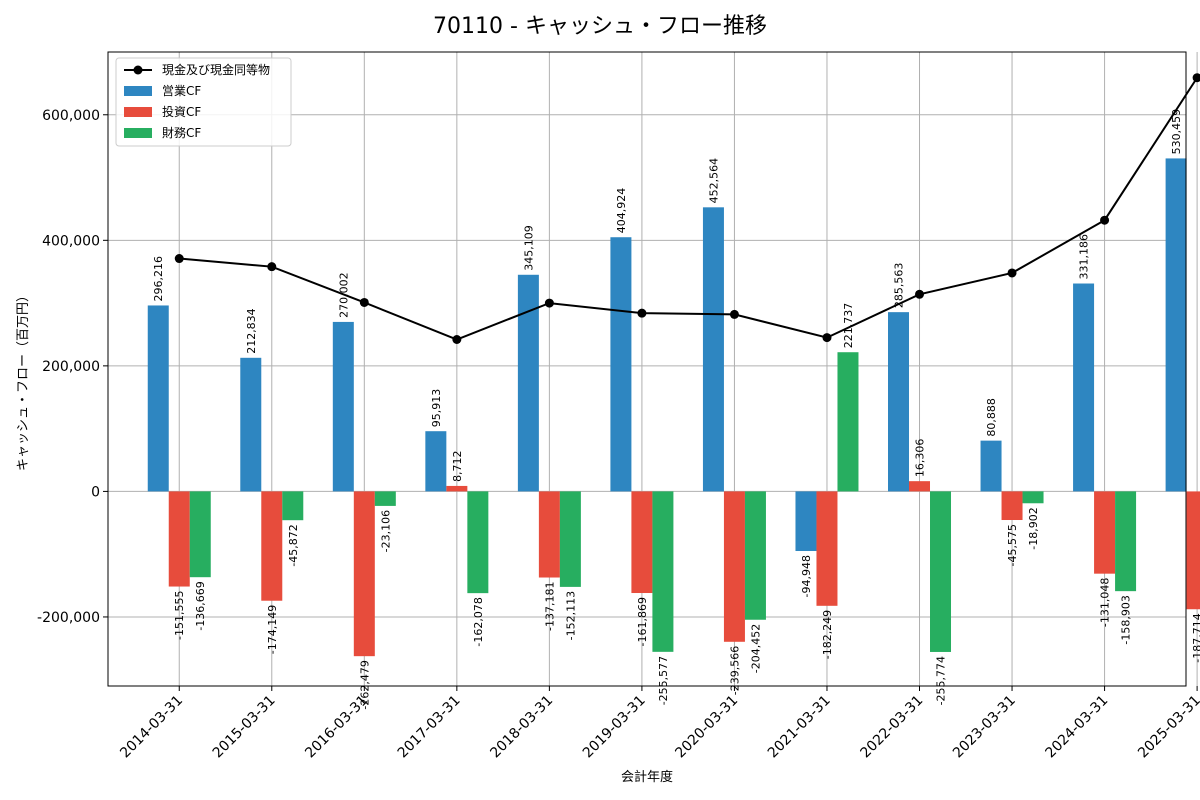 This screenshot has width=1200, height=800. Describe the element at coordinates (799, 727) in the screenshot. I see `x-tick-label: 2021-03-31` at that location.